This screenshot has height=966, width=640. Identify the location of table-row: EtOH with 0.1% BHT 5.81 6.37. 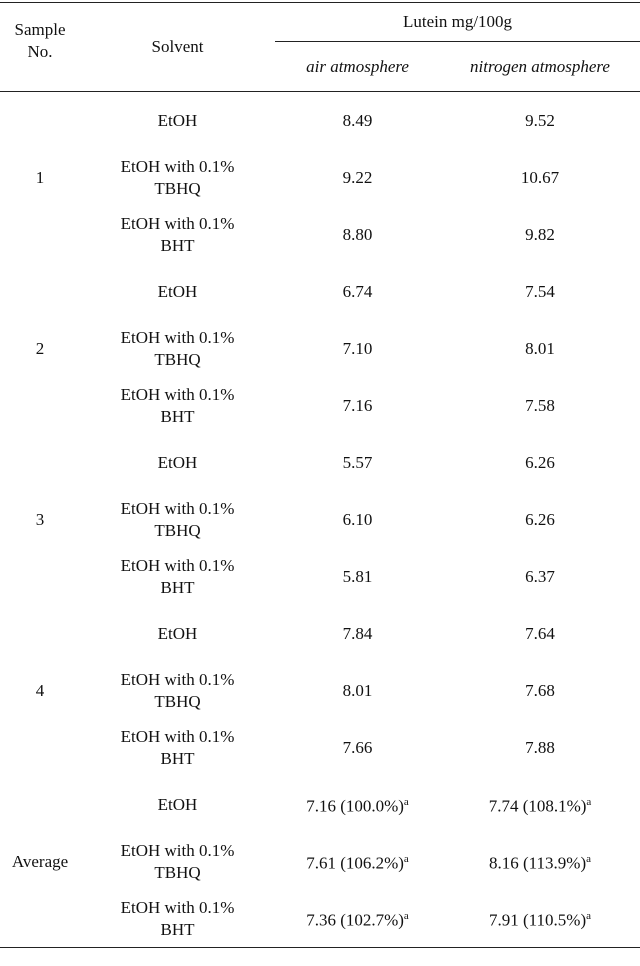
(320, 576).